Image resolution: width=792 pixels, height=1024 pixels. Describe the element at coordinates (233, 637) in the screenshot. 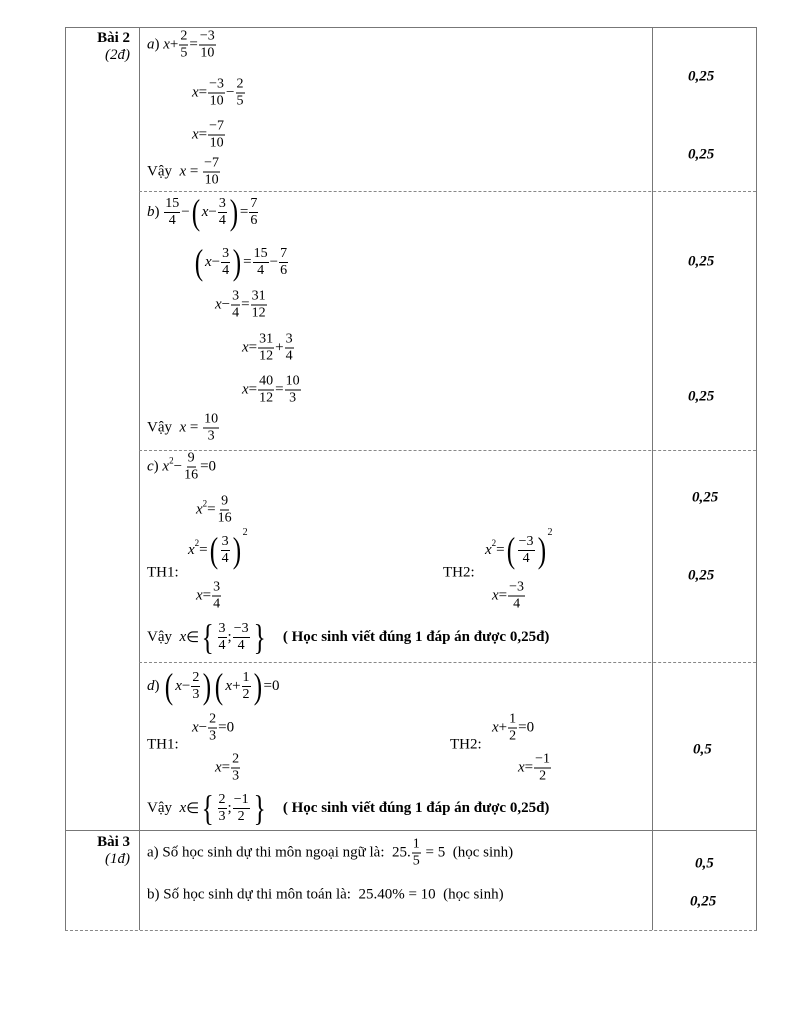

I see `bracket-group: {3 4; −3 4}` at that location.